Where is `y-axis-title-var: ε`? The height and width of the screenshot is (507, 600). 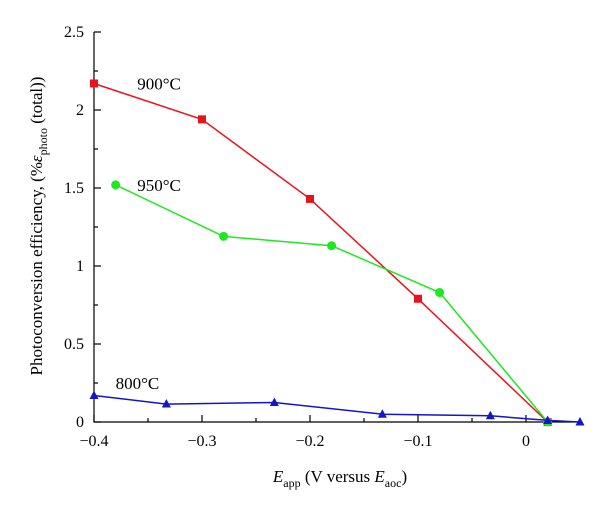
y-axis-title-var: ε is located at coordinates (36, 158).